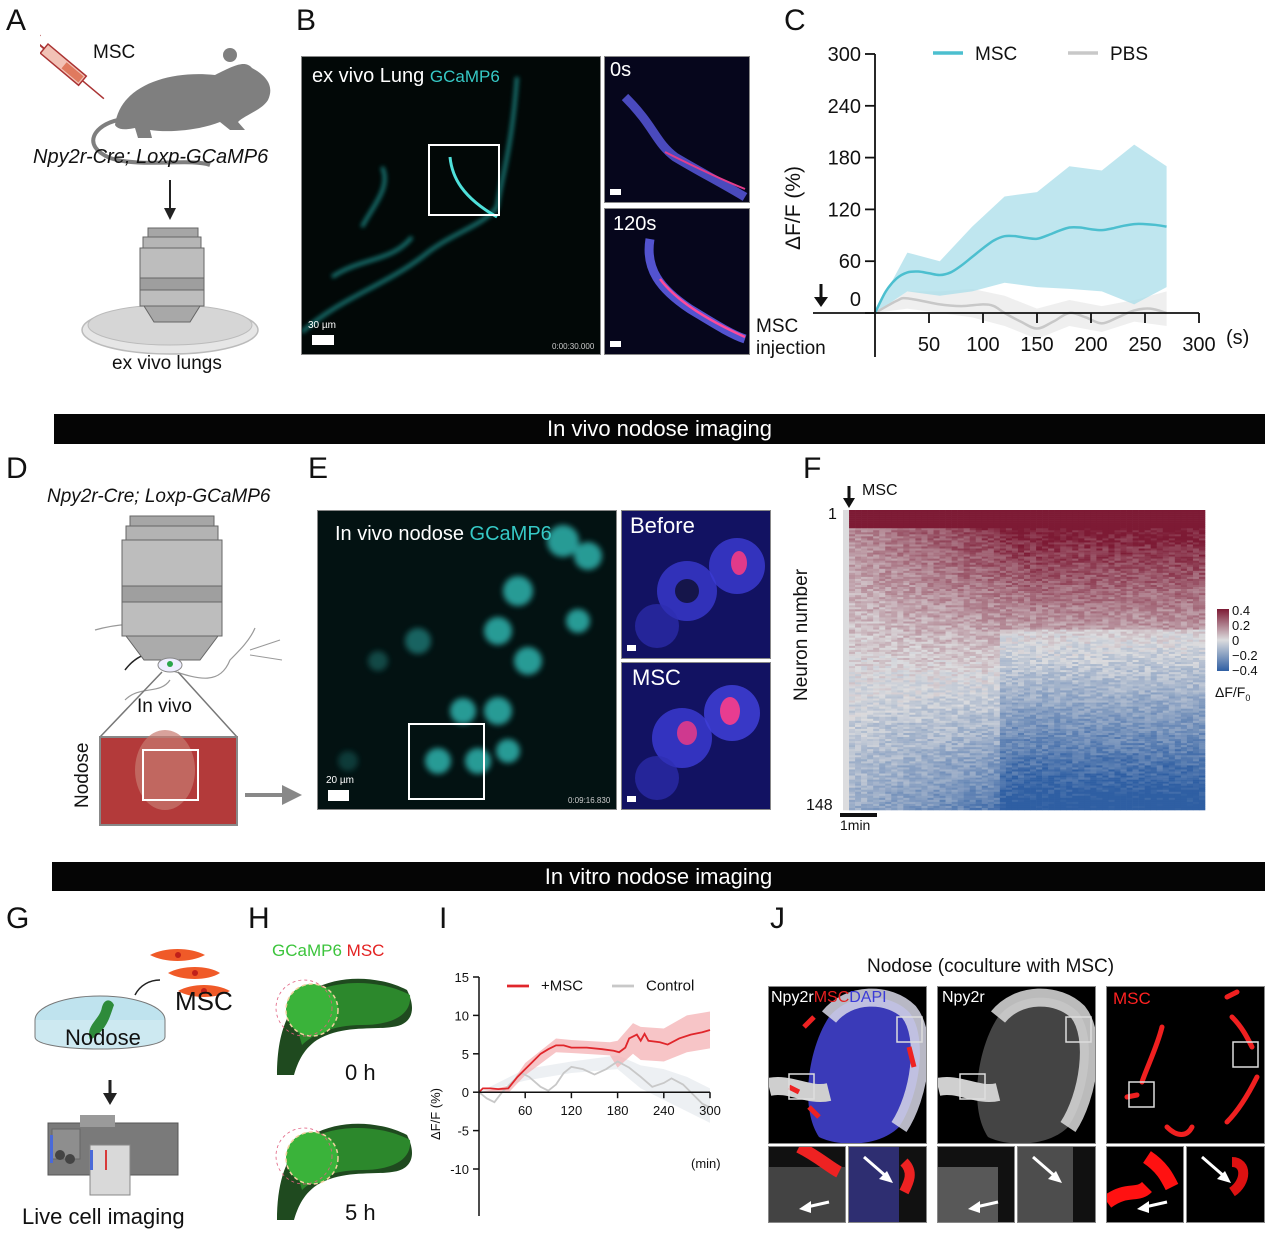 The image size is (1269, 1236). Describe the element at coordinates (198, 670) in the screenshot. I see `in-vivo-microscope-illustration` at that location.